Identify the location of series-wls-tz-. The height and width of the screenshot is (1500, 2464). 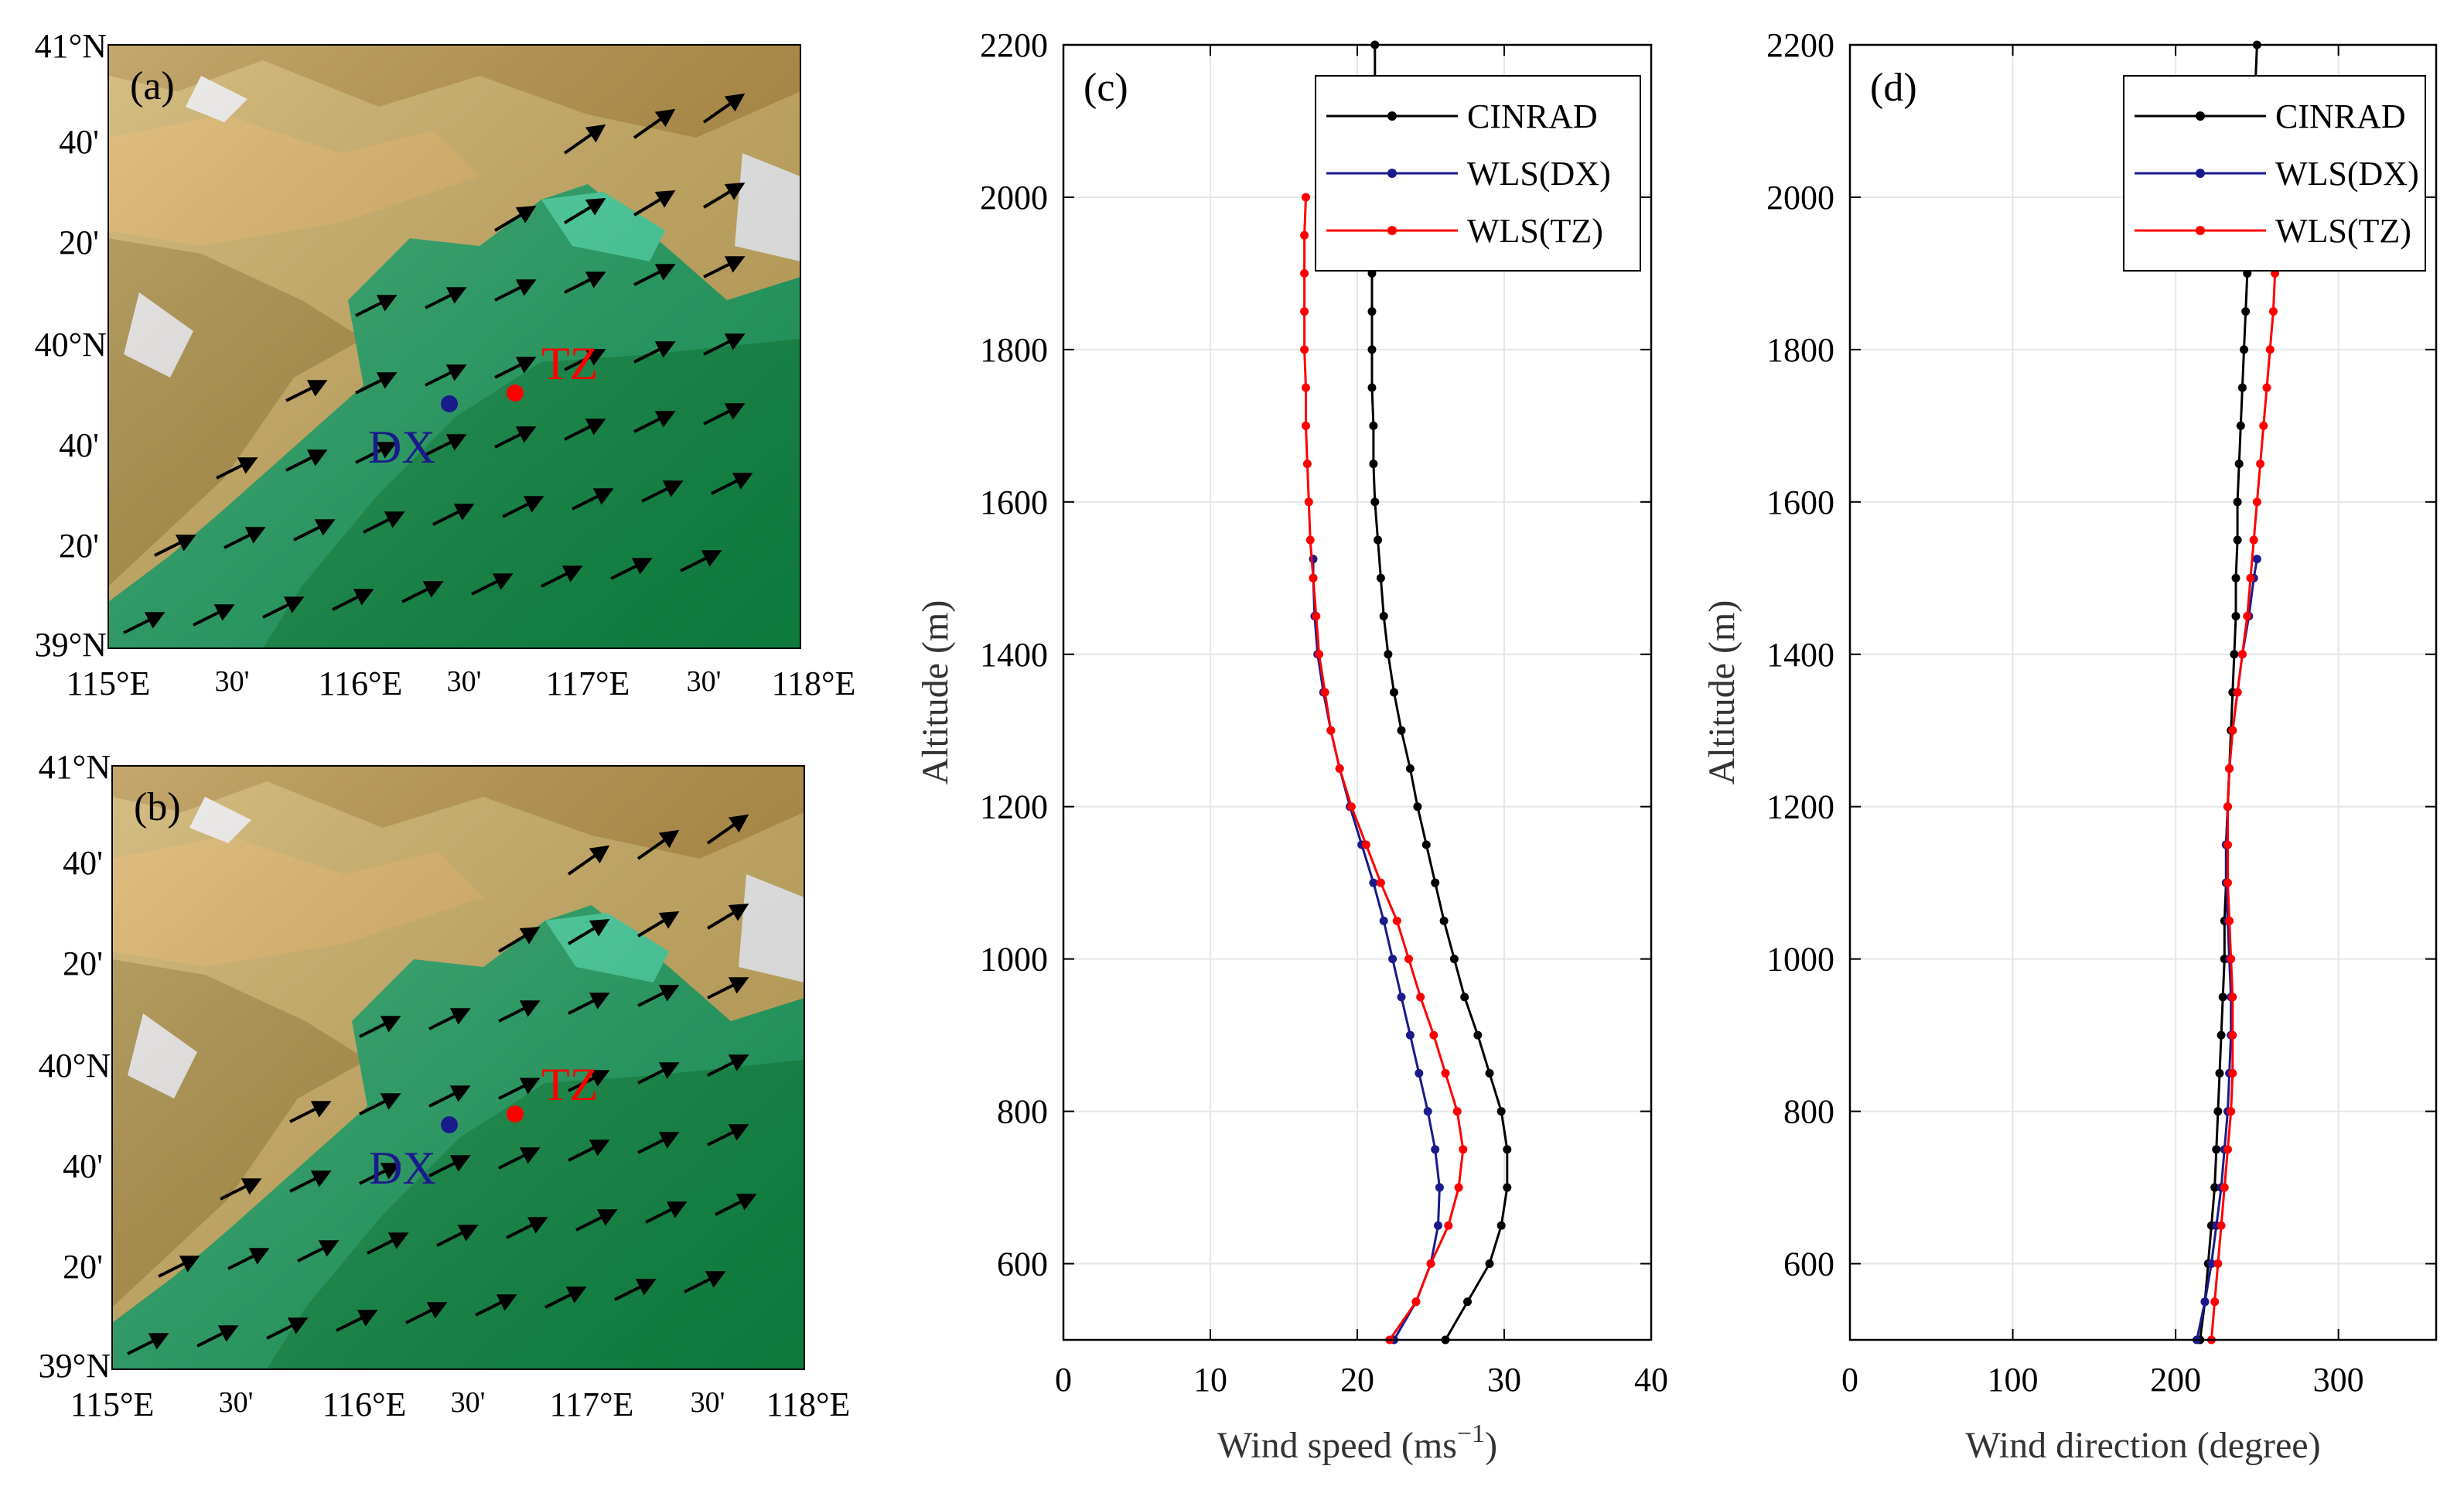
(1384, 769).